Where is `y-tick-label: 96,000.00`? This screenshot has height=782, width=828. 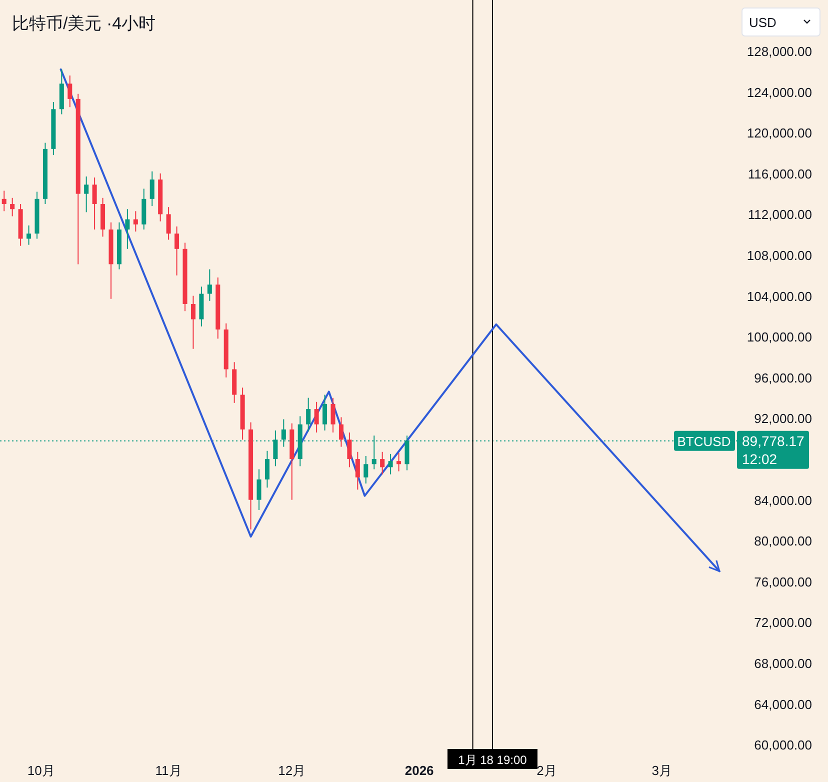
y-tick-label: 96,000.00 is located at coordinates (783, 378).